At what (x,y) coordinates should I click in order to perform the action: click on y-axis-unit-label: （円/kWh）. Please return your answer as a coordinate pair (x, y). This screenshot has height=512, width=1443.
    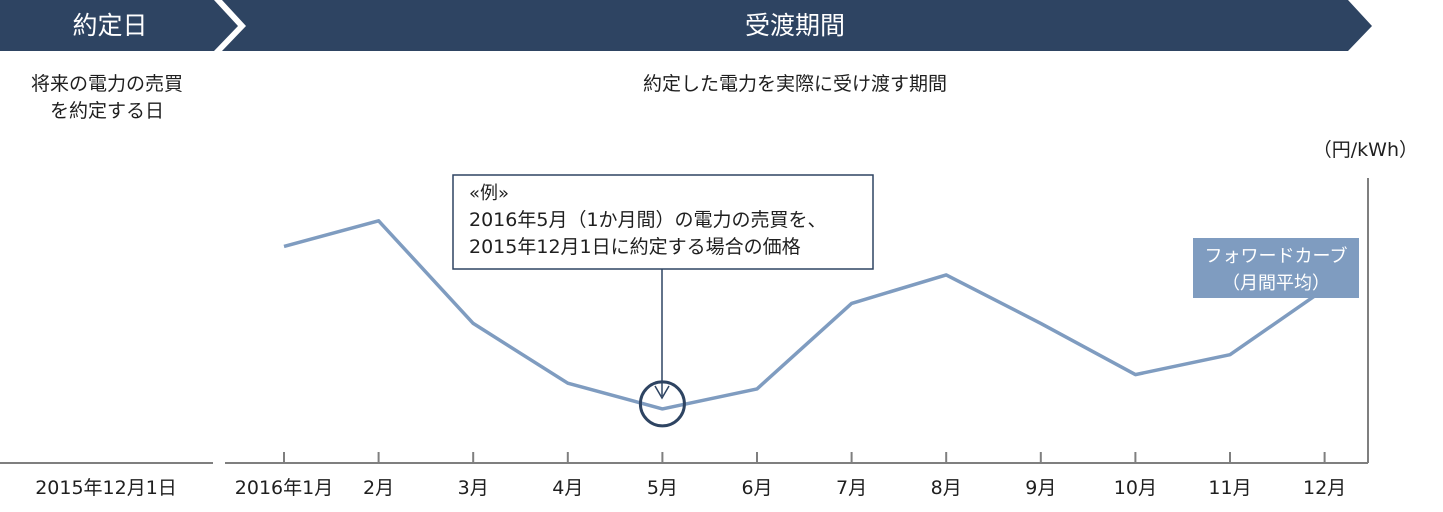
    Looking at the image, I should click on (1365, 150).